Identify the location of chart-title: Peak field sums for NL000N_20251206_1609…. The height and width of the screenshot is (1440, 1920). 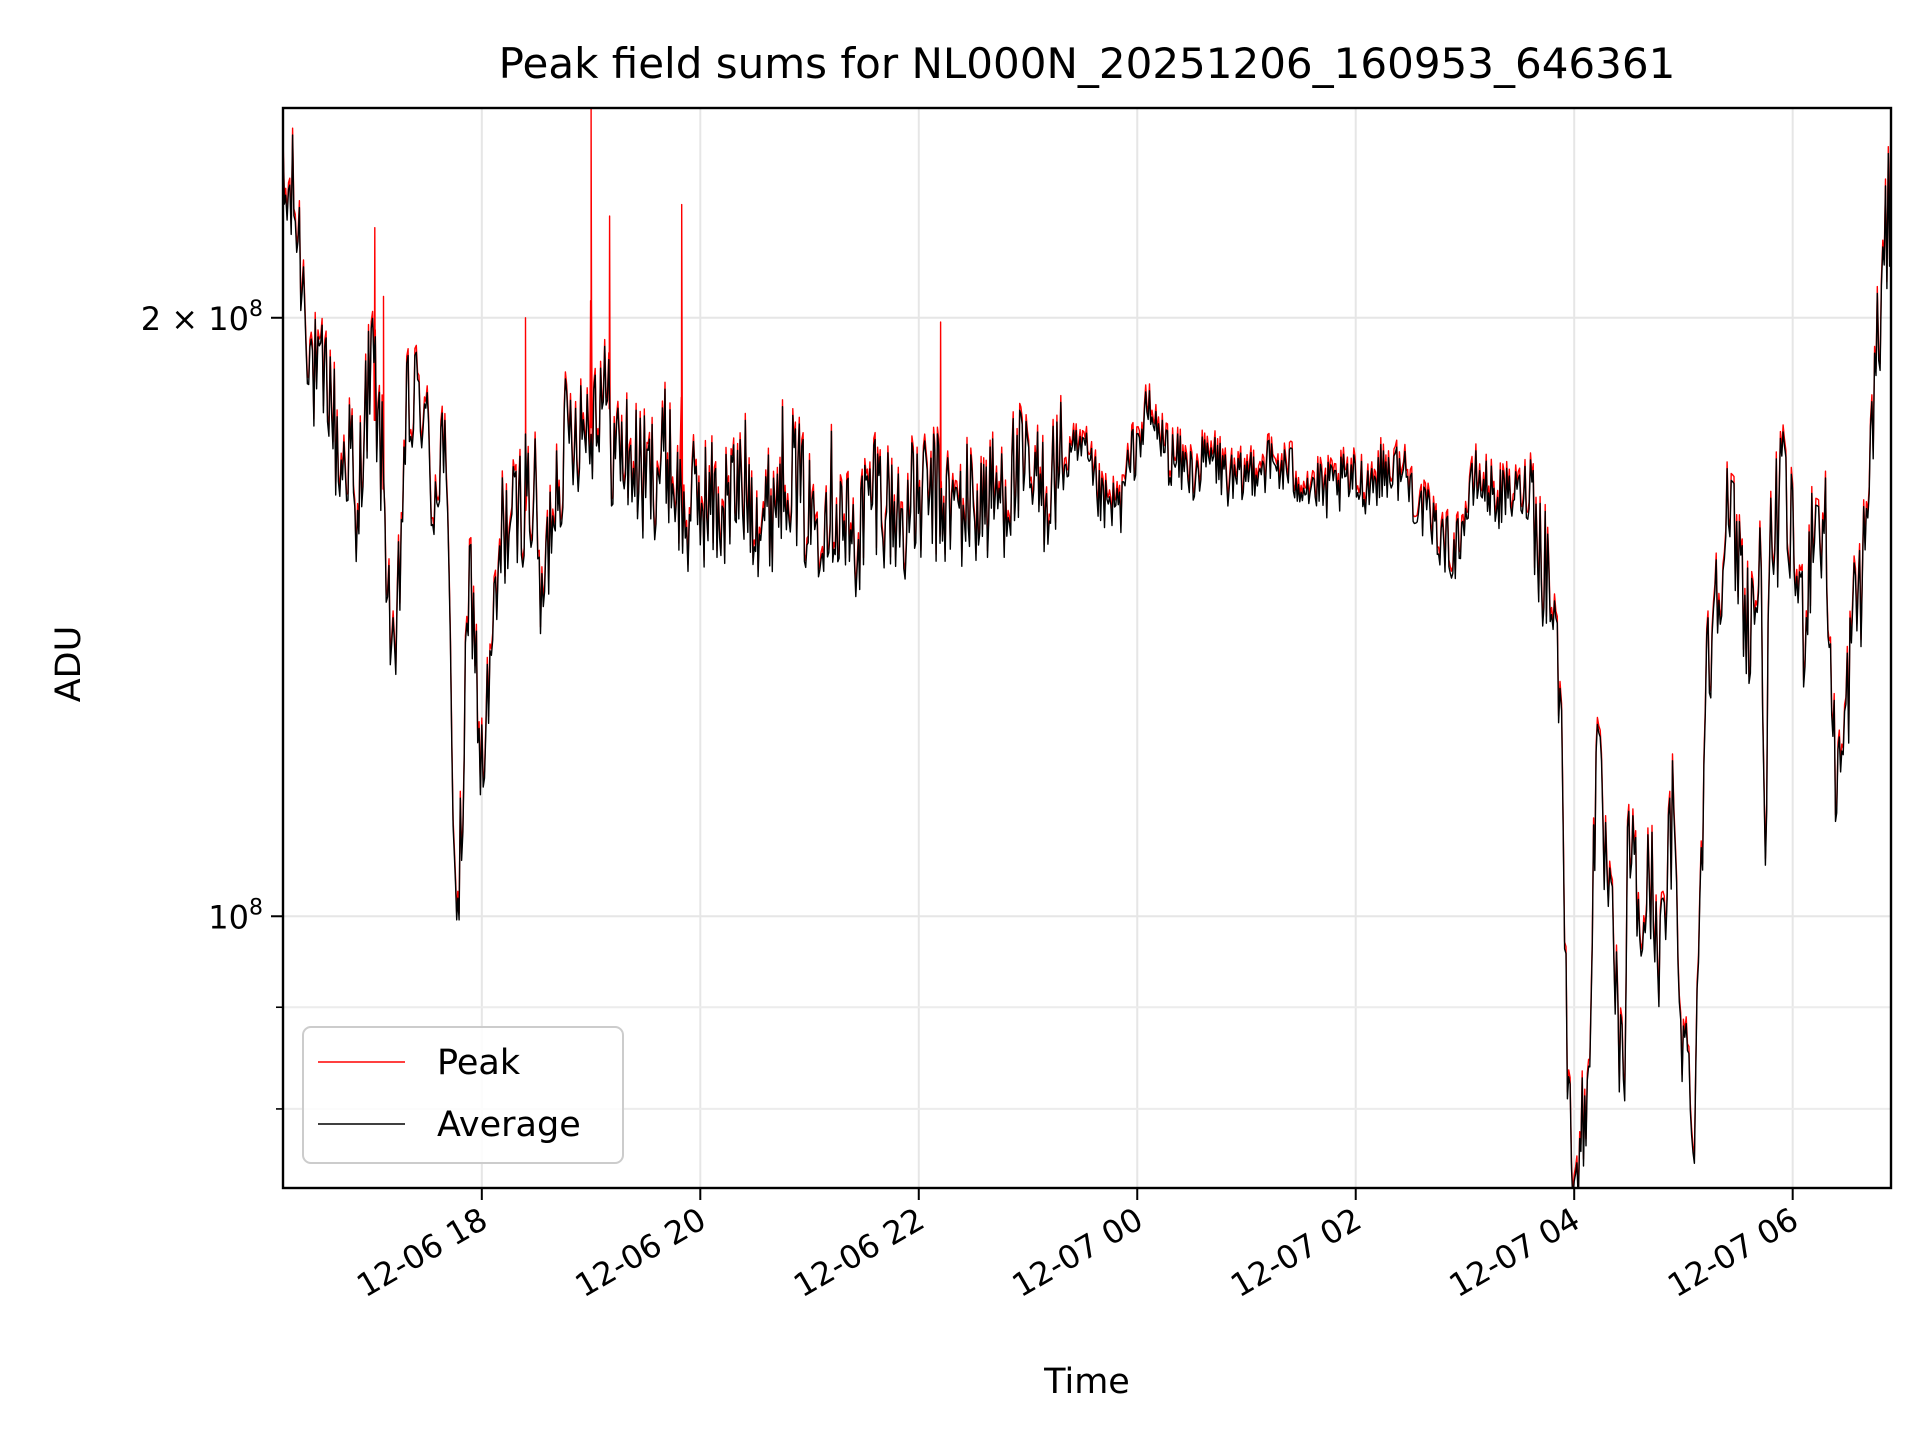
(1087, 63).